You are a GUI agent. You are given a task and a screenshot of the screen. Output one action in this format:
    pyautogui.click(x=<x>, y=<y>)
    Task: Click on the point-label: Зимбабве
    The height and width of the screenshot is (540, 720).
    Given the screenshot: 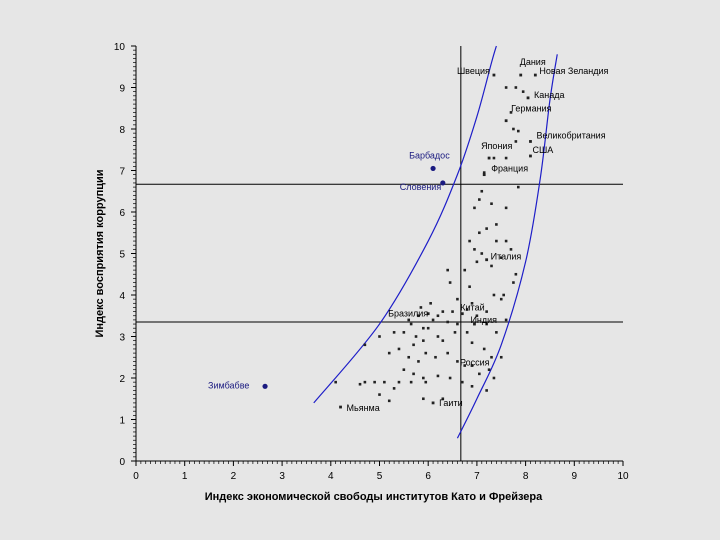 What is the action you would take?
    pyautogui.click(x=228, y=385)
    